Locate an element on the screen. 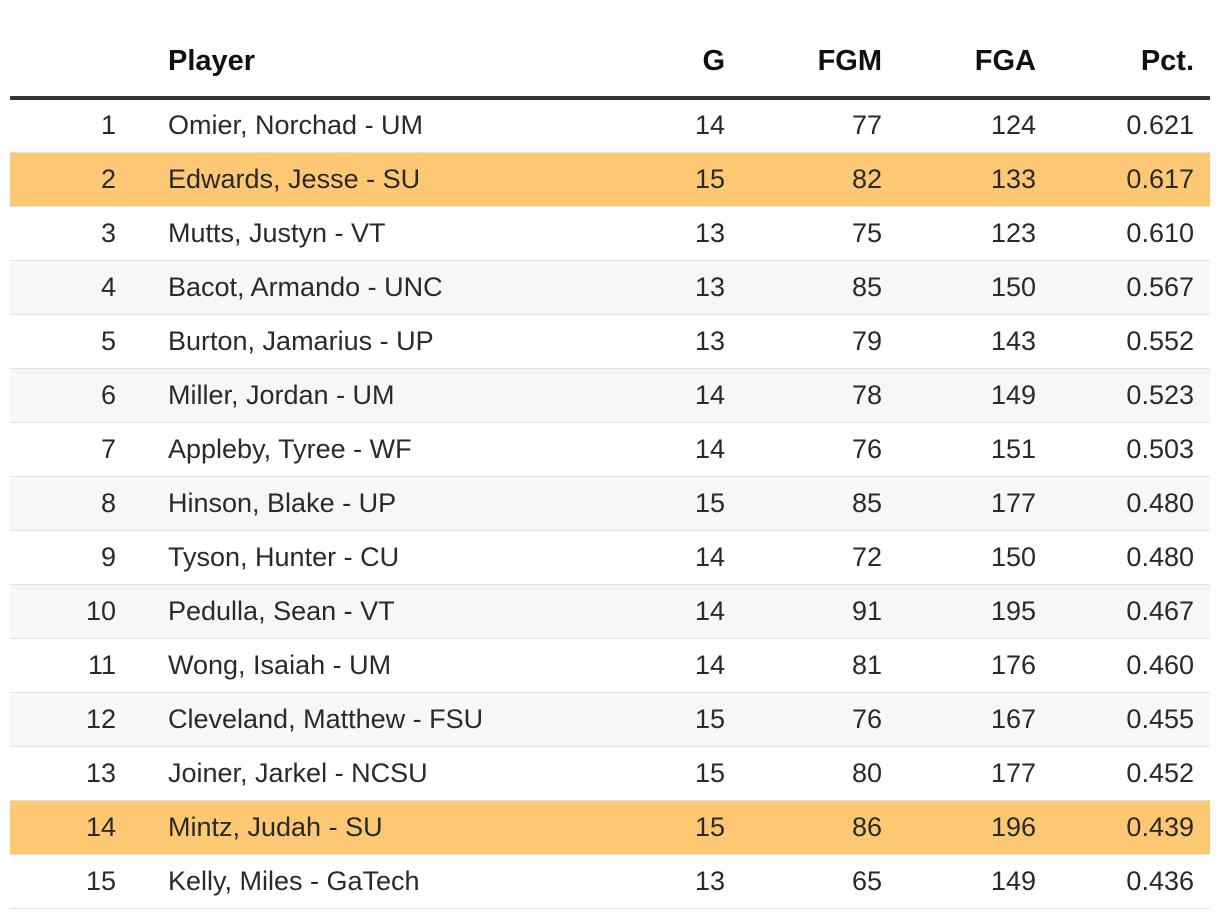 This screenshot has width=1220, height=920. cell-pct: 0.439 is located at coordinates (1123, 827).